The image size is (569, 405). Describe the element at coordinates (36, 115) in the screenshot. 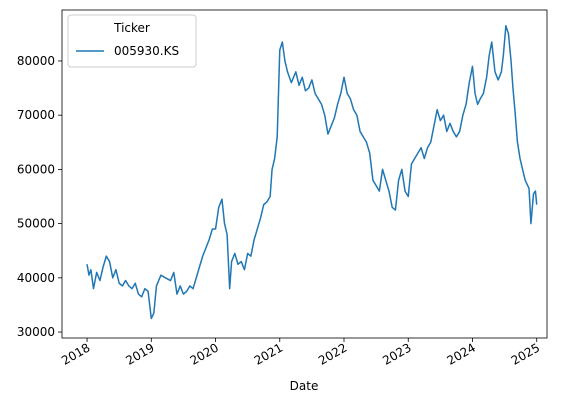

I see `y-tick-label: 70000` at that location.